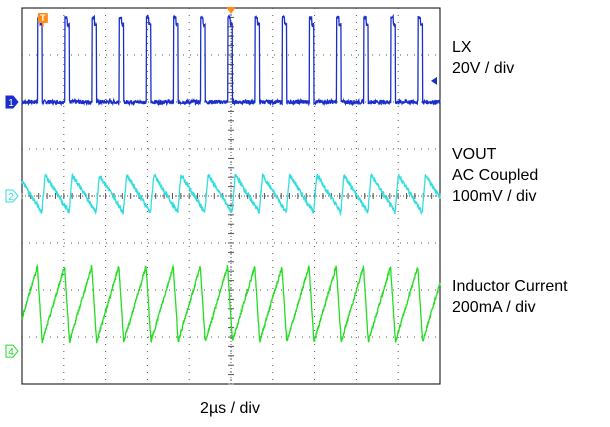  I want to click on lx-label-name: LX, so click(462, 47).